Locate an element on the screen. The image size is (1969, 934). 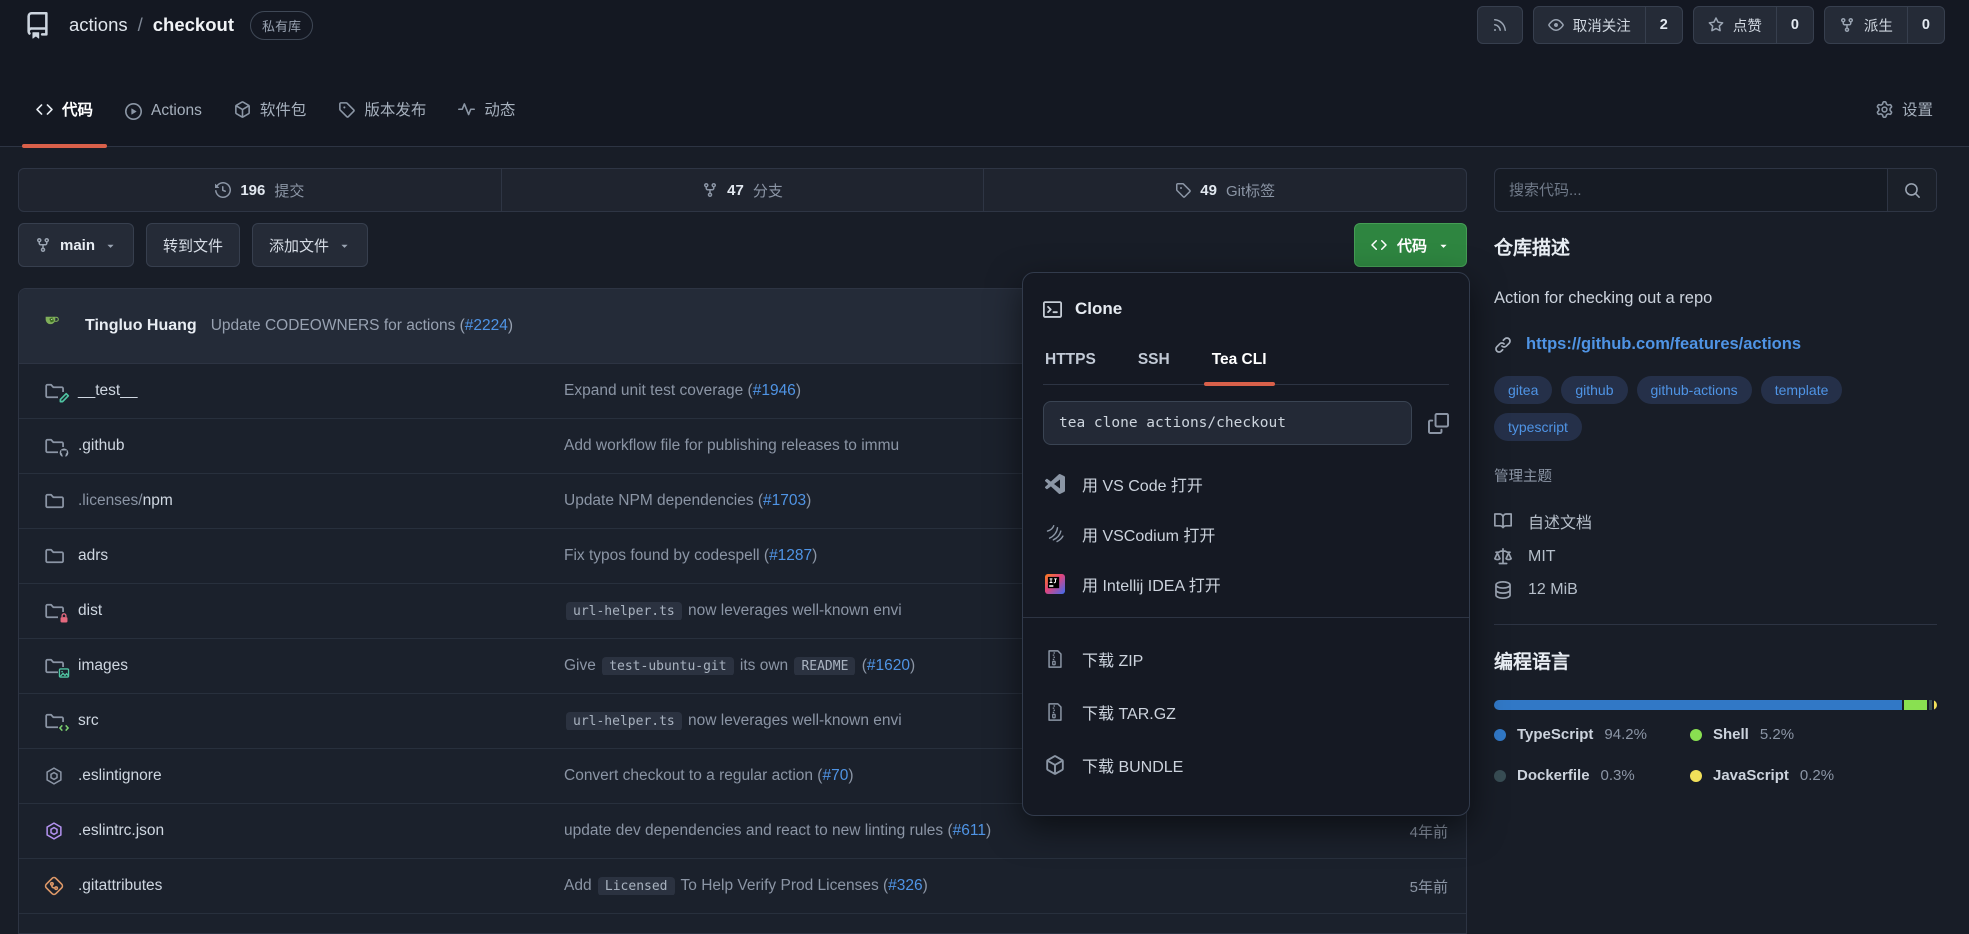
branch-selector: main is located at coordinates (76, 245).